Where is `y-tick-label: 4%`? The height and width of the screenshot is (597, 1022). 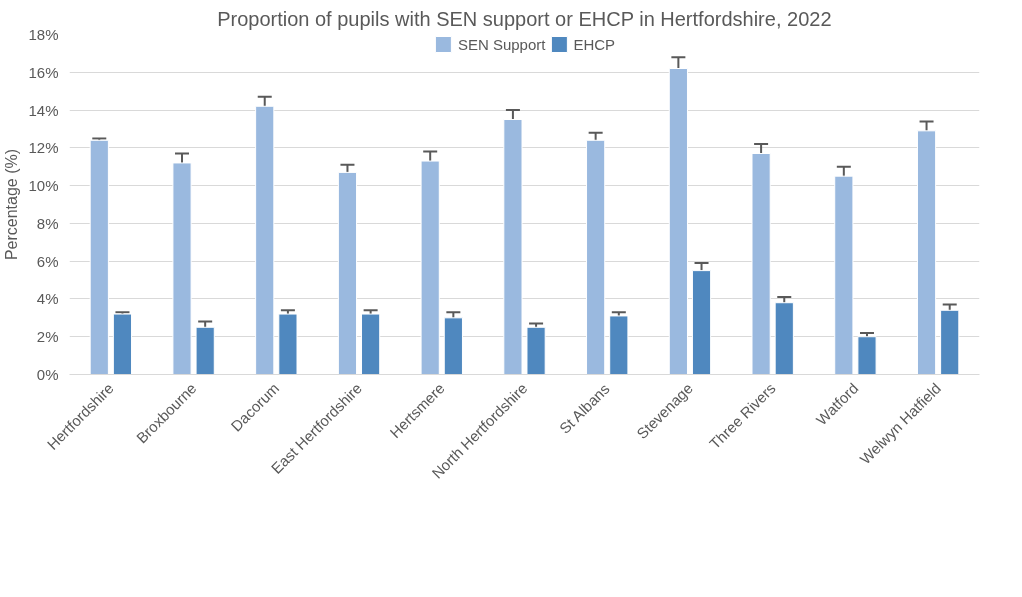 y-tick-label: 4% is located at coordinates (47, 299).